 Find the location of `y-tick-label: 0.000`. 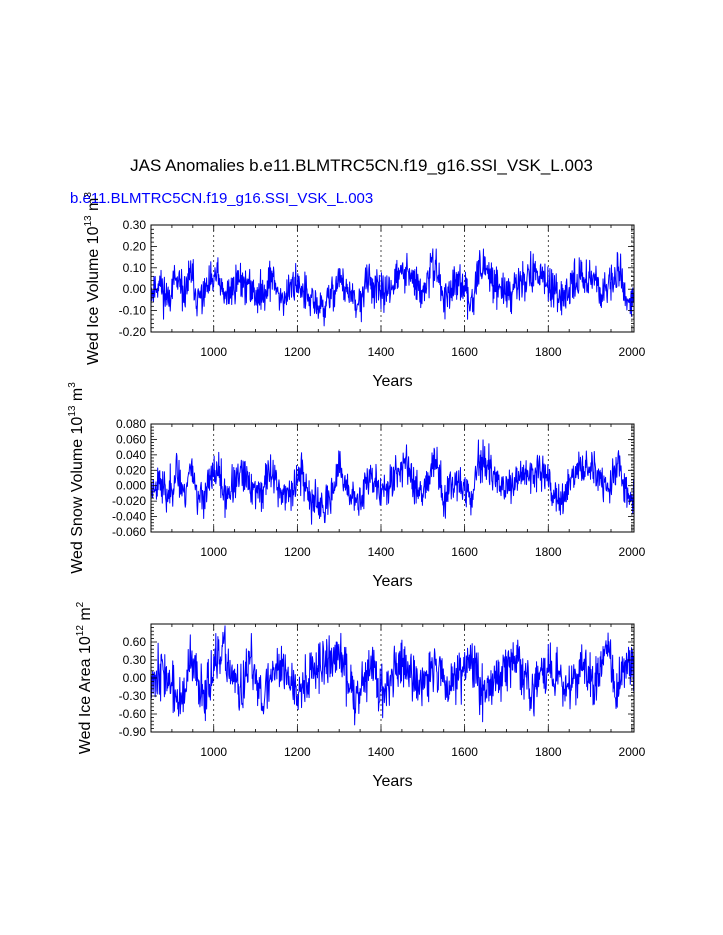

y-tick-label: 0.000 is located at coordinates (131, 486).